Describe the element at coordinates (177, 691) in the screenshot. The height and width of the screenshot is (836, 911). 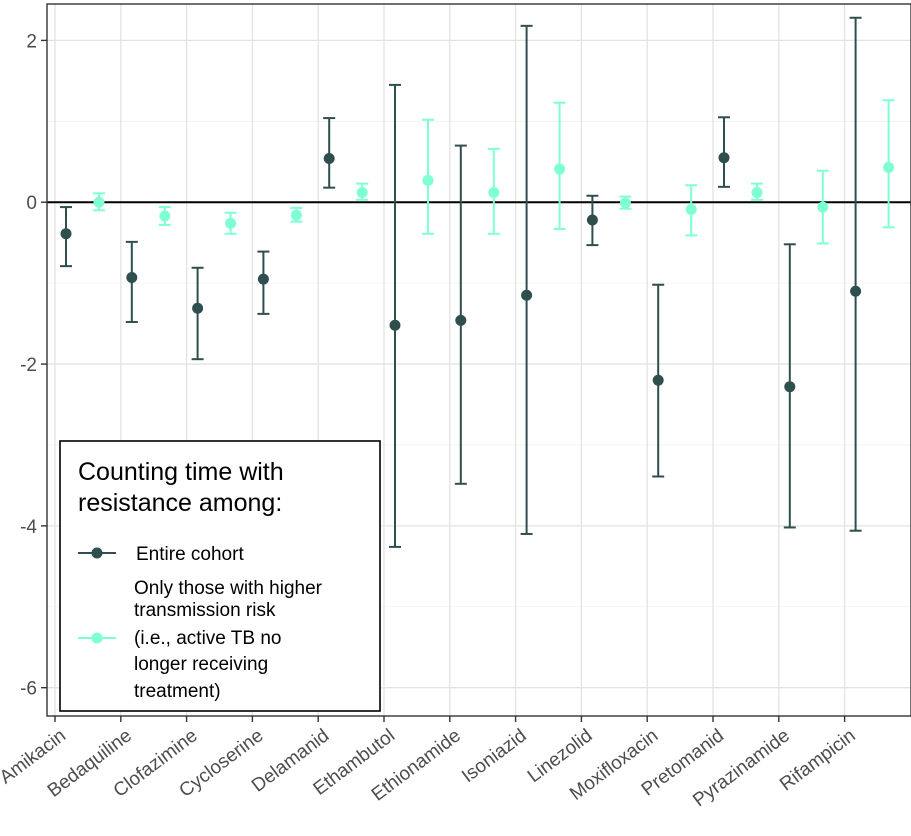
I see `legend-label-higher-risk-line5: treatment)` at that location.